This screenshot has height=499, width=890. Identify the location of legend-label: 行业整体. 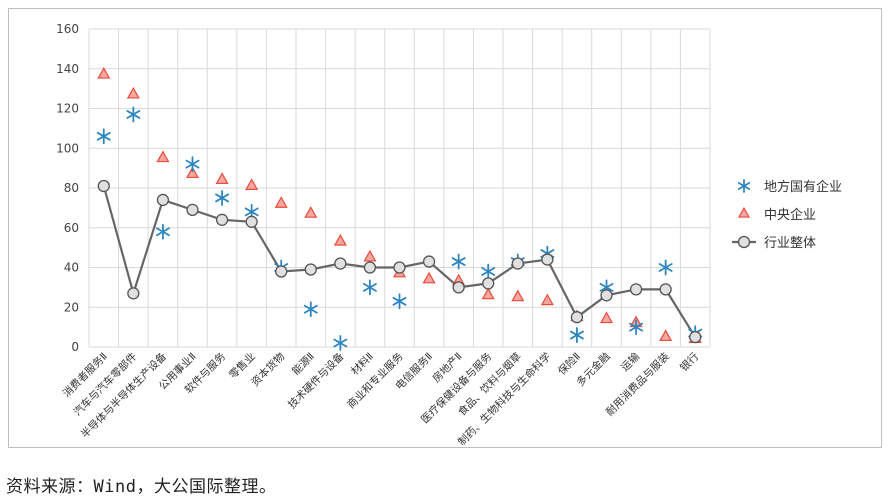
(790, 243).